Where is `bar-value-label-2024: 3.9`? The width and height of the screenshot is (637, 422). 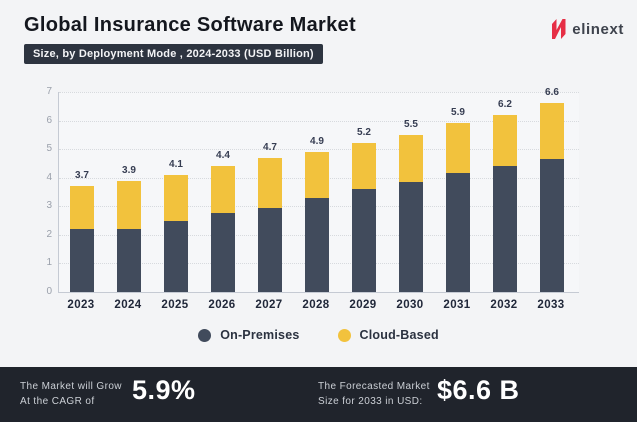
bar-value-label-2024: 3.9 is located at coordinates (129, 170).